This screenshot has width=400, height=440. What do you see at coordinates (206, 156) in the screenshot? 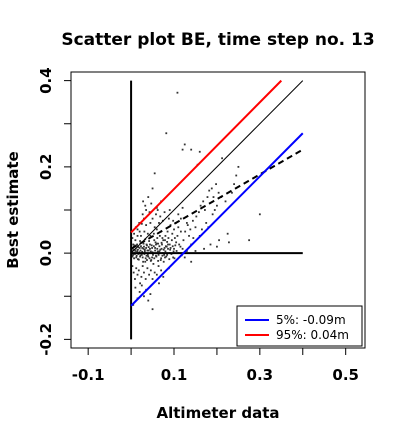
I see `line-ninety-five` at bounding box center [206, 156].